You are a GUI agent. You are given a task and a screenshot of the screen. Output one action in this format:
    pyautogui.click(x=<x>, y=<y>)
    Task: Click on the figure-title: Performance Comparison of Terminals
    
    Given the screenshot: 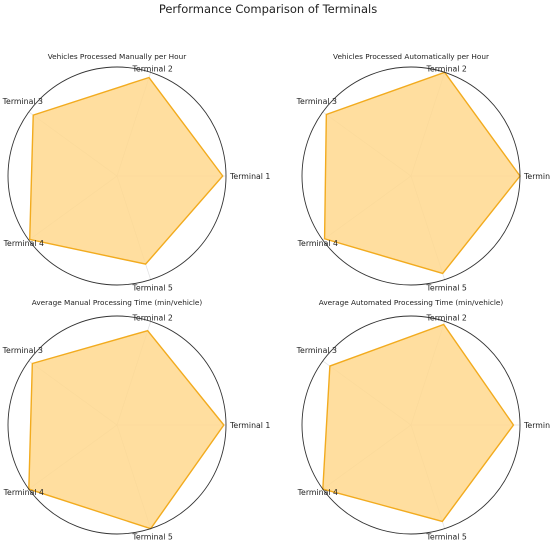 What is the action you would take?
    pyautogui.click(x=268, y=9)
    